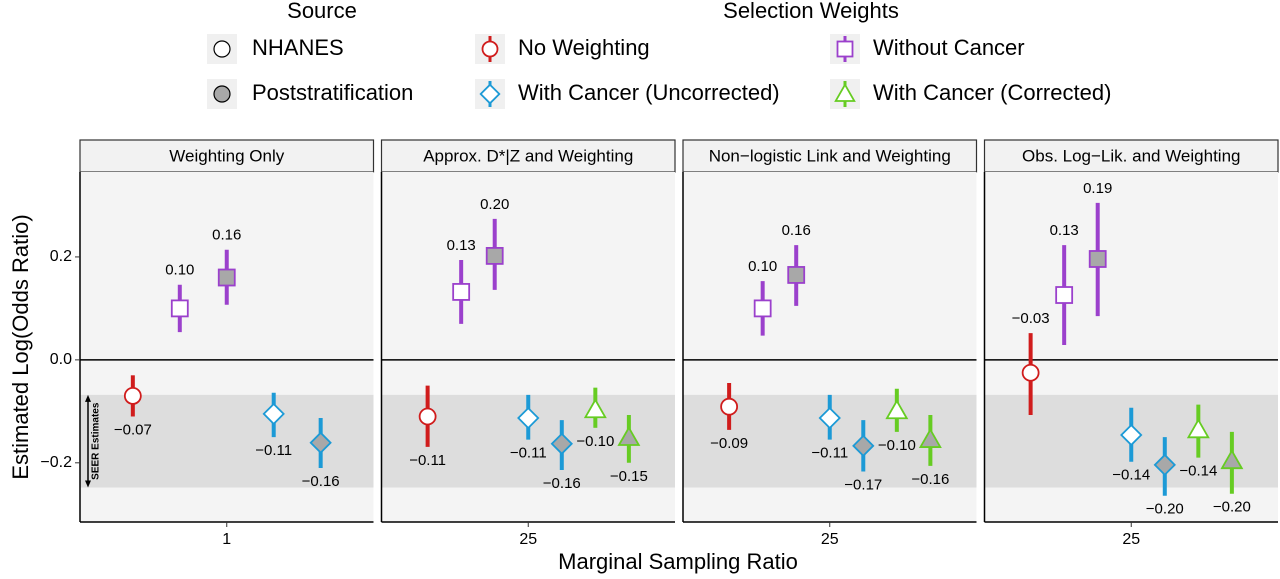 This screenshot has height=579, width=1280. What do you see at coordinates (322, 11) in the screenshot?
I see `legend-title: Source` at bounding box center [322, 11].